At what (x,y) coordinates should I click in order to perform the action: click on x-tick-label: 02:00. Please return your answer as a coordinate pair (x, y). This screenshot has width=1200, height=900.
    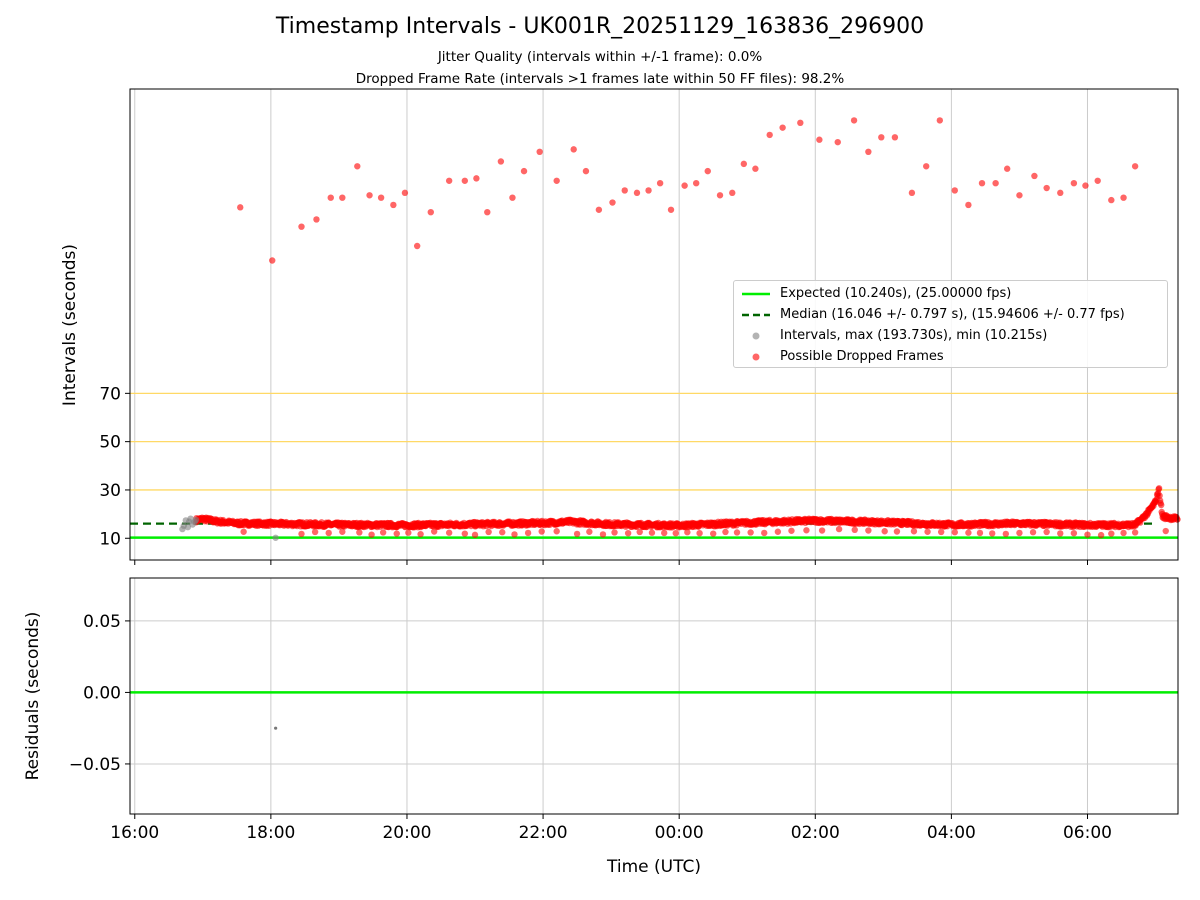
    Looking at the image, I should click on (815, 833).